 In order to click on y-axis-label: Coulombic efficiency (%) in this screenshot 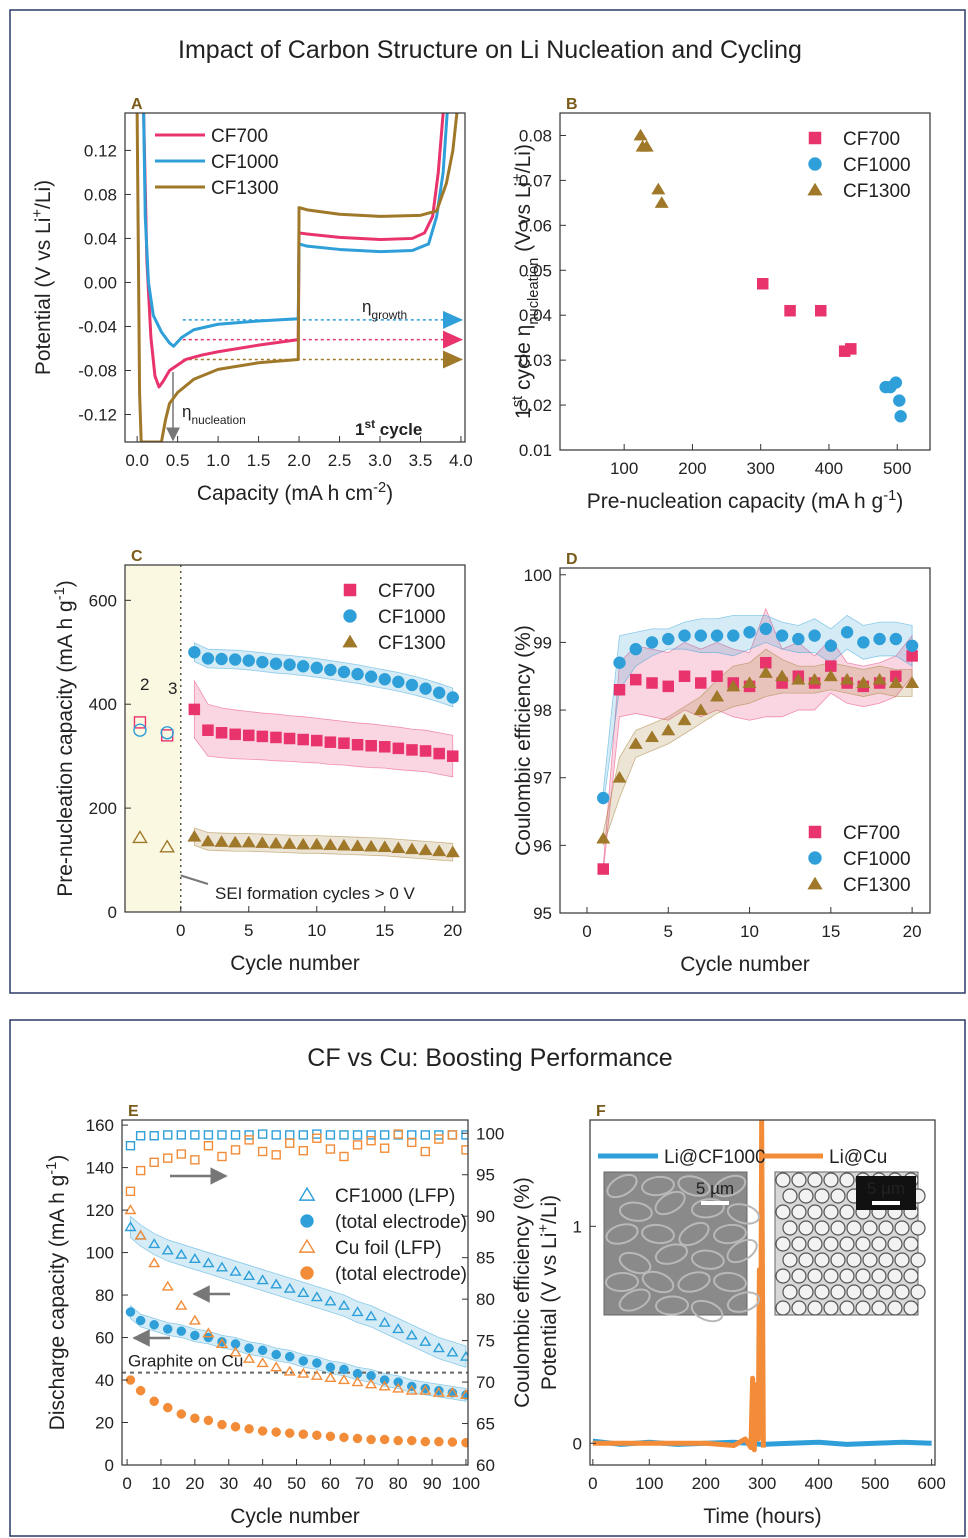, I will do `click(523, 740)`.